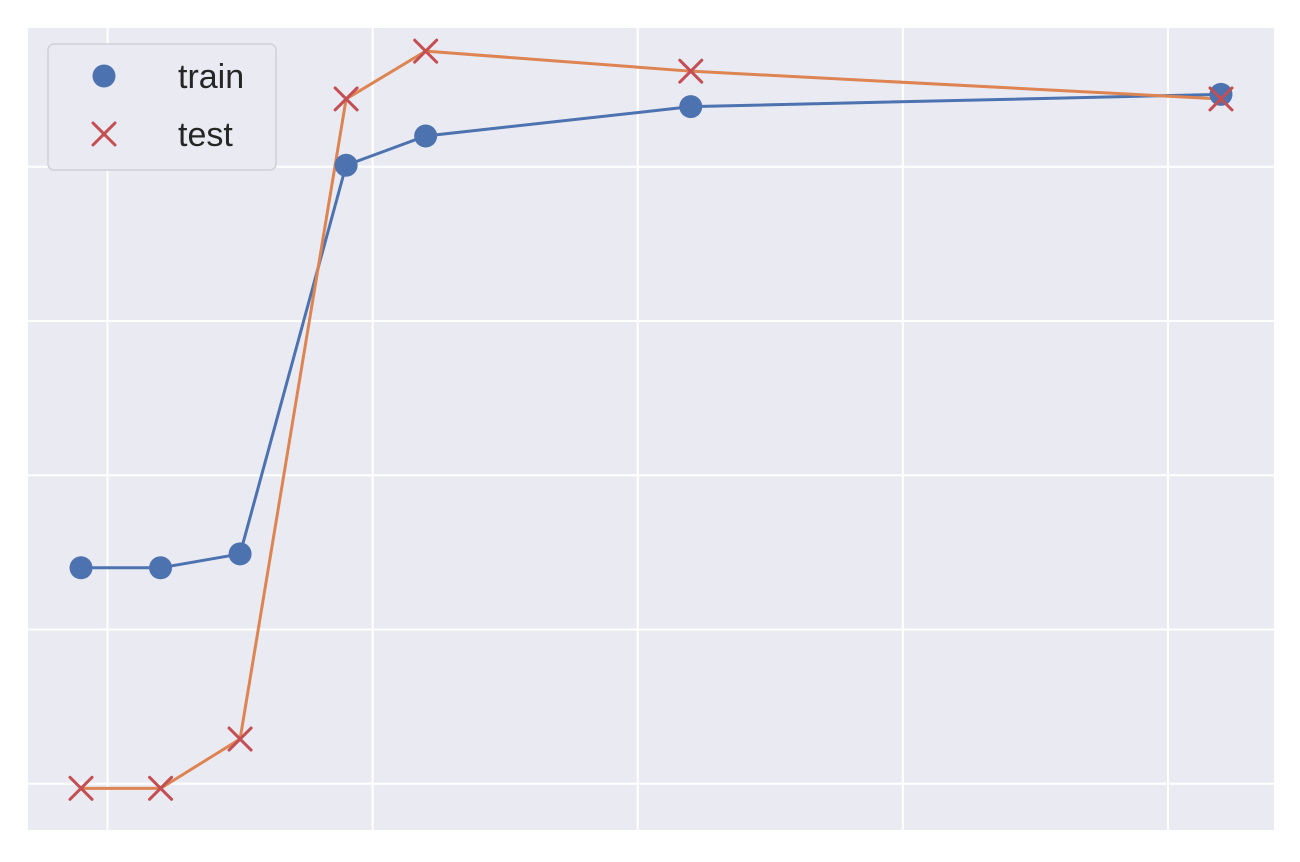 The image size is (1300, 862). What do you see at coordinates (104, 76) in the screenshot?
I see `legend-train-marker` at bounding box center [104, 76].